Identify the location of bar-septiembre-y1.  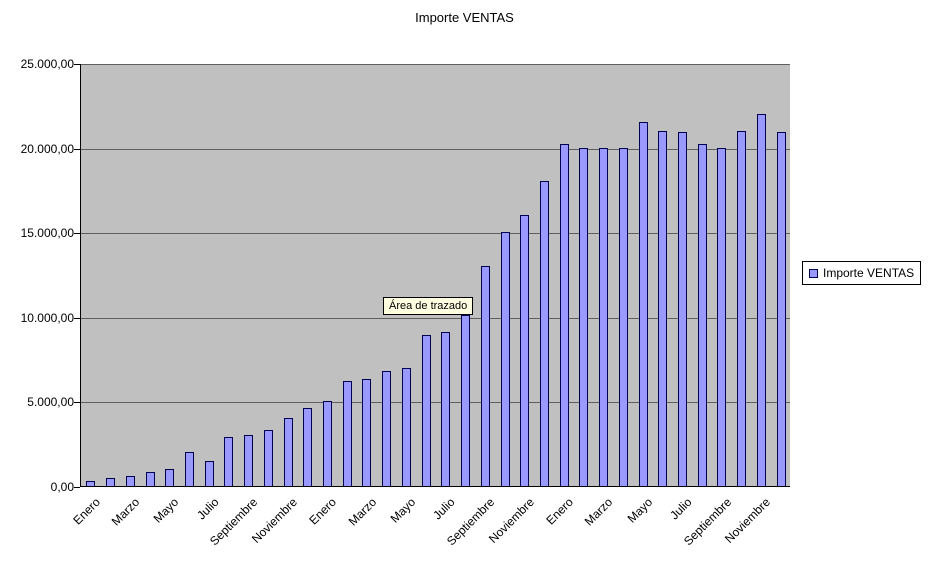
(248, 460).